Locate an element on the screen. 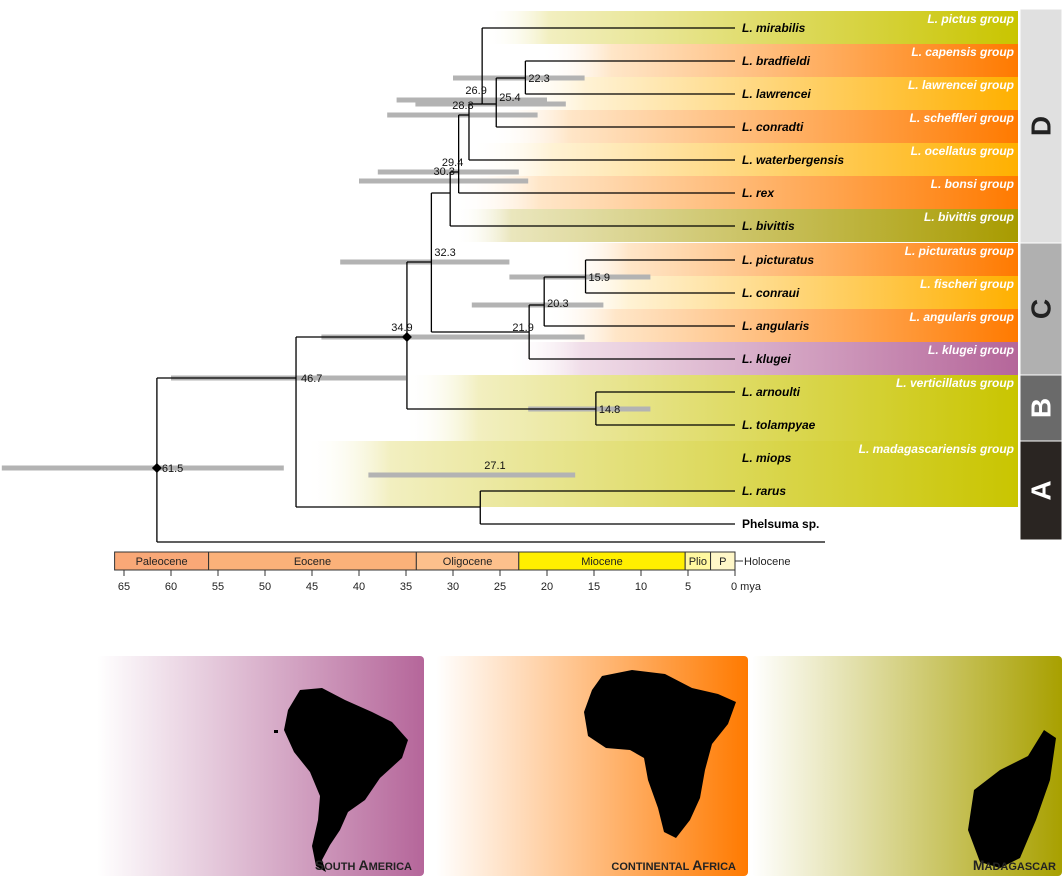 This screenshot has height=876, width=1062. south-america-map is located at coordinates (346, 780).